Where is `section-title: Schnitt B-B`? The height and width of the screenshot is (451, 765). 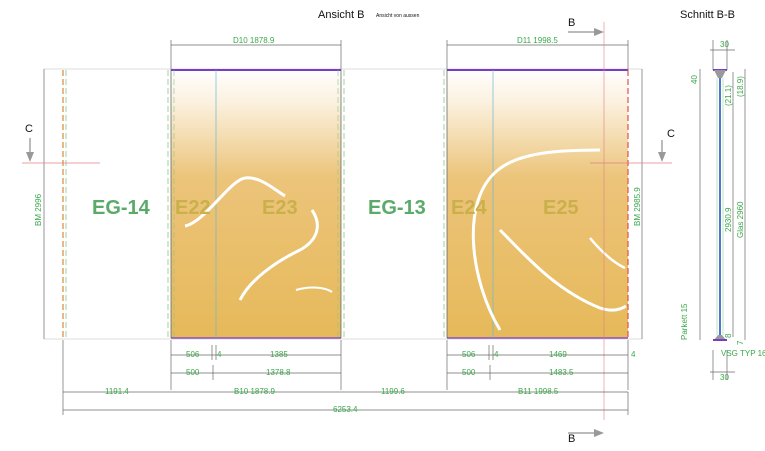
section-title: Schnitt B-B is located at coordinates (707, 15).